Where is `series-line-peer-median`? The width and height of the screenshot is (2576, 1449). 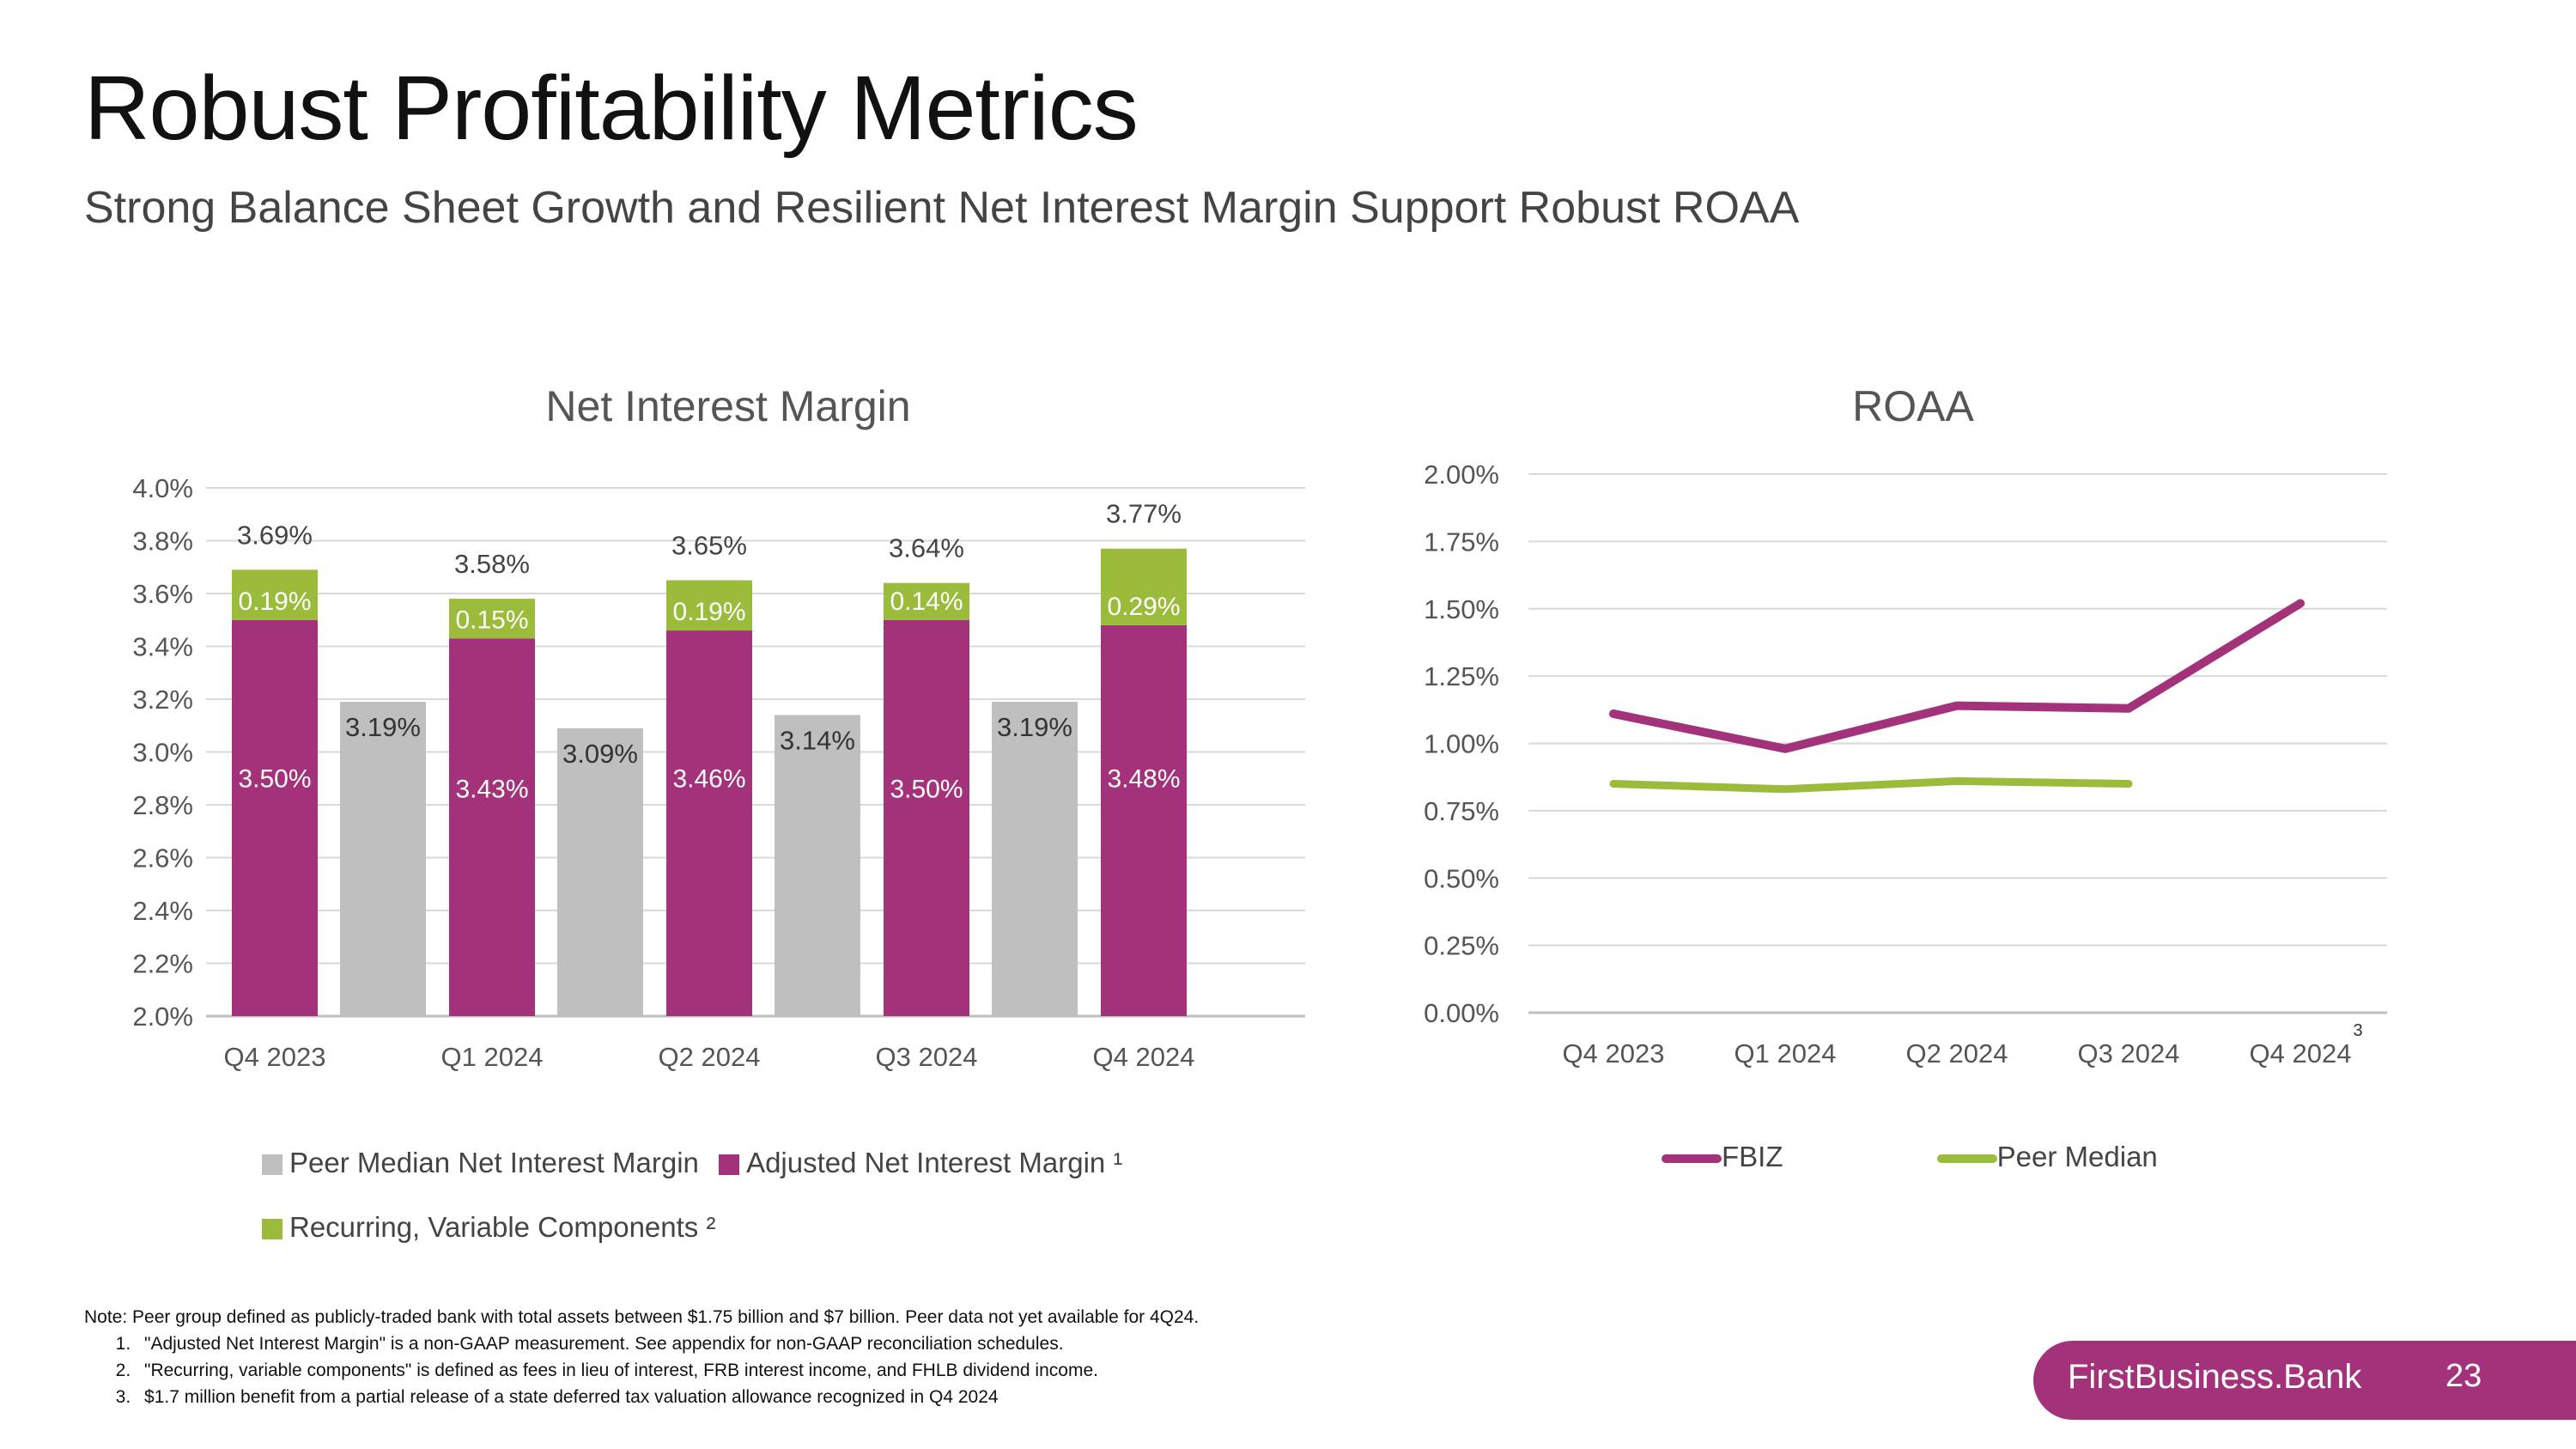 series-line-peer-median is located at coordinates (1871, 785).